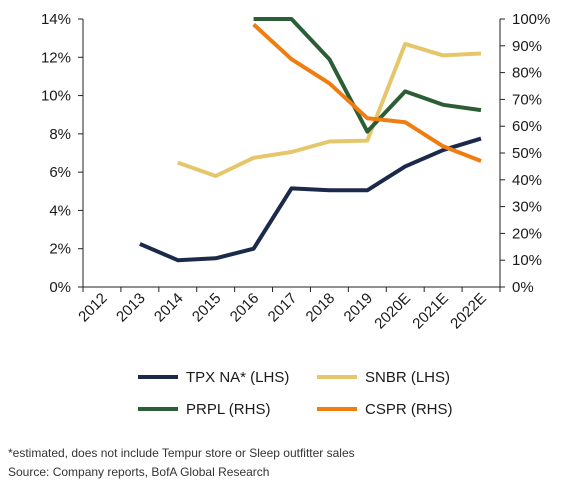 This screenshot has height=496, width=561. Describe the element at coordinates (468, 311) in the screenshot. I see `x-tick-label: 2022E` at that location.